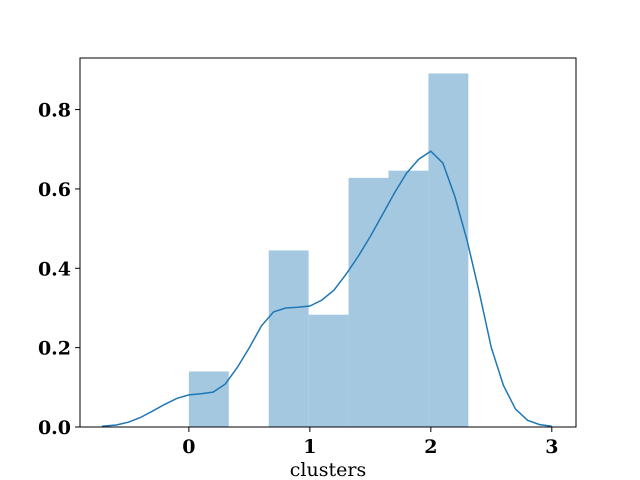  Describe the element at coordinates (551, 447) in the screenshot. I see `x-tick-label: 3` at that location.